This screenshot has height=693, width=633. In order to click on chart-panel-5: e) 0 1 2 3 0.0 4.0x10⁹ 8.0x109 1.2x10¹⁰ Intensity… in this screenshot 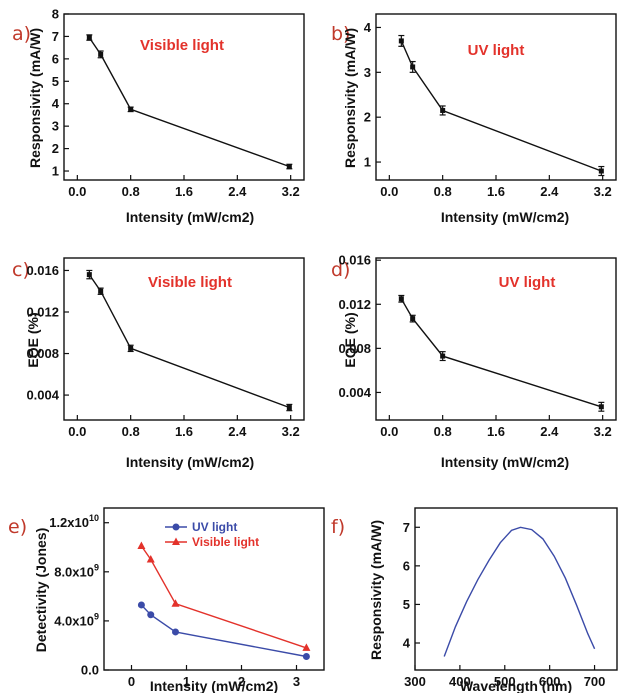, I will do `click(166, 600)`.